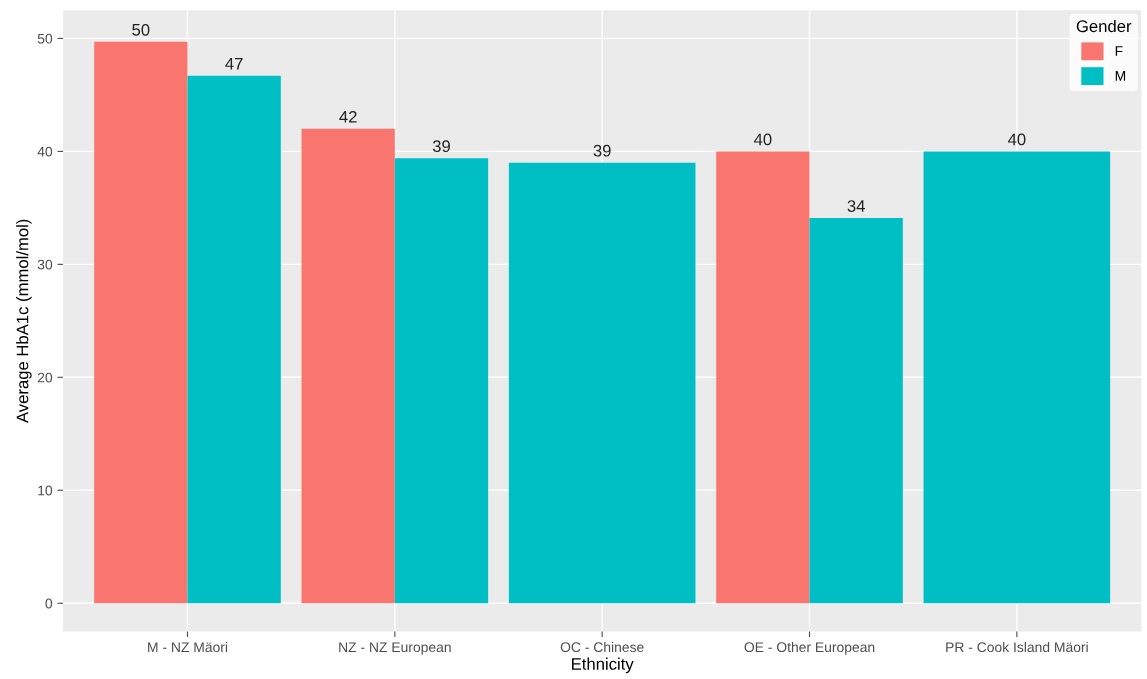  Describe the element at coordinates (45, 38) in the screenshot. I see `y-tick-label: 50` at that location.